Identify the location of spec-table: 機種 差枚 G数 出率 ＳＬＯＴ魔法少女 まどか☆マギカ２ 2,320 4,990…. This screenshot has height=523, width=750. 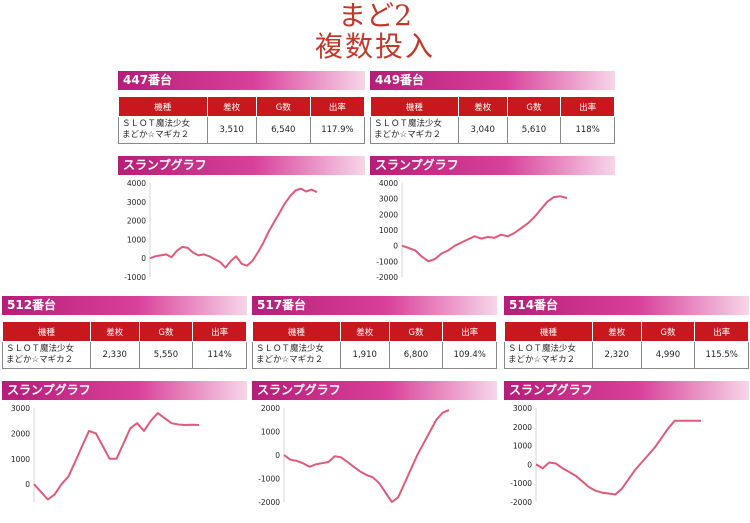
(626, 345).